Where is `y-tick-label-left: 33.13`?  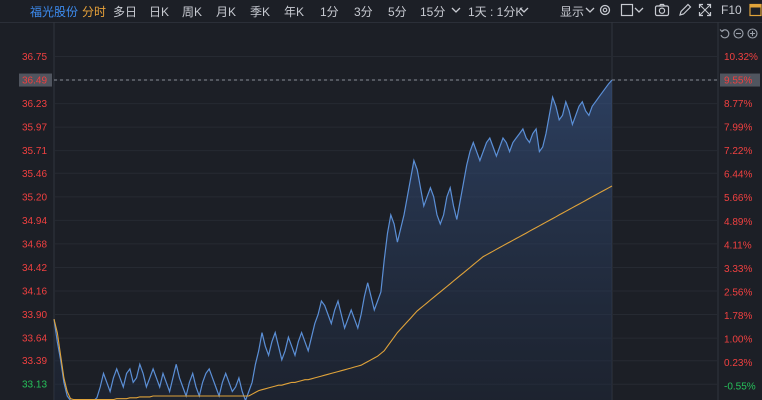
y-tick-label-left: 33.13 is located at coordinates (34, 385).